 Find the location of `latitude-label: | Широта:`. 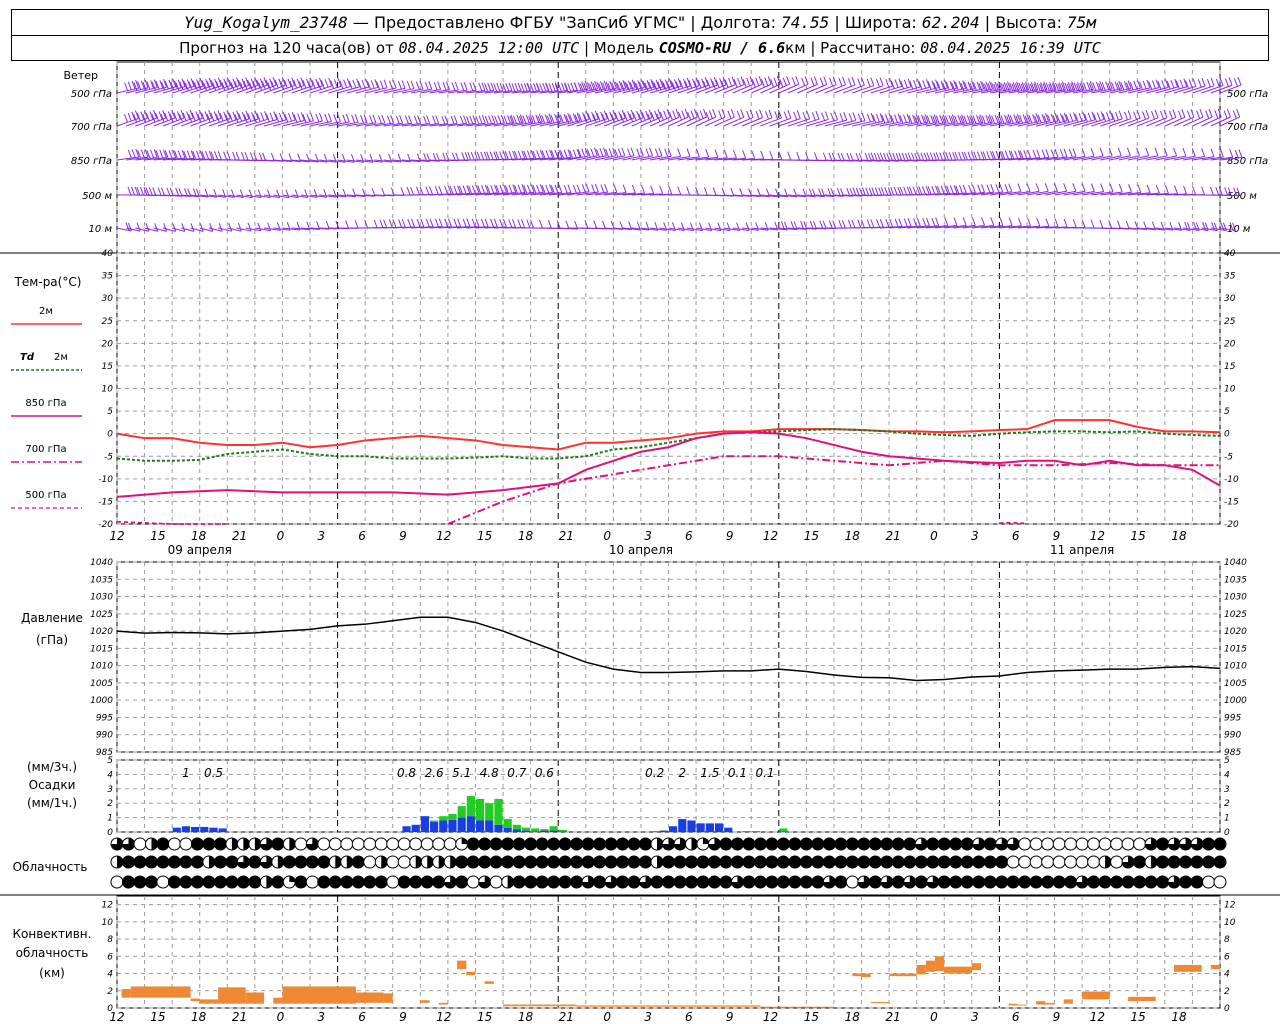

latitude-label: | Широта: is located at coordinates (875, 22).